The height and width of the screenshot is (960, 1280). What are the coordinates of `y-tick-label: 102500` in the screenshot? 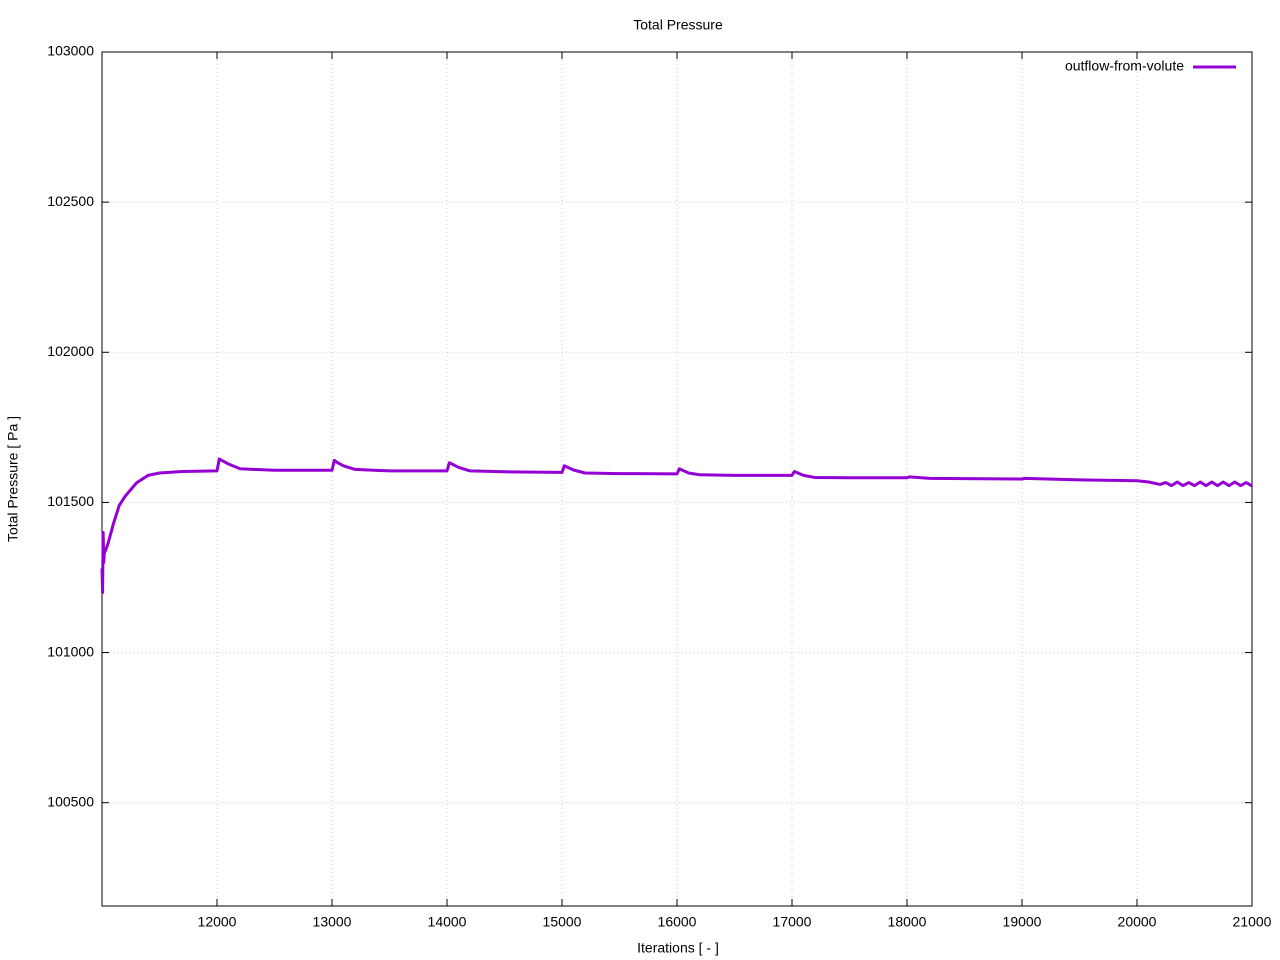 It's located at (70, 201).